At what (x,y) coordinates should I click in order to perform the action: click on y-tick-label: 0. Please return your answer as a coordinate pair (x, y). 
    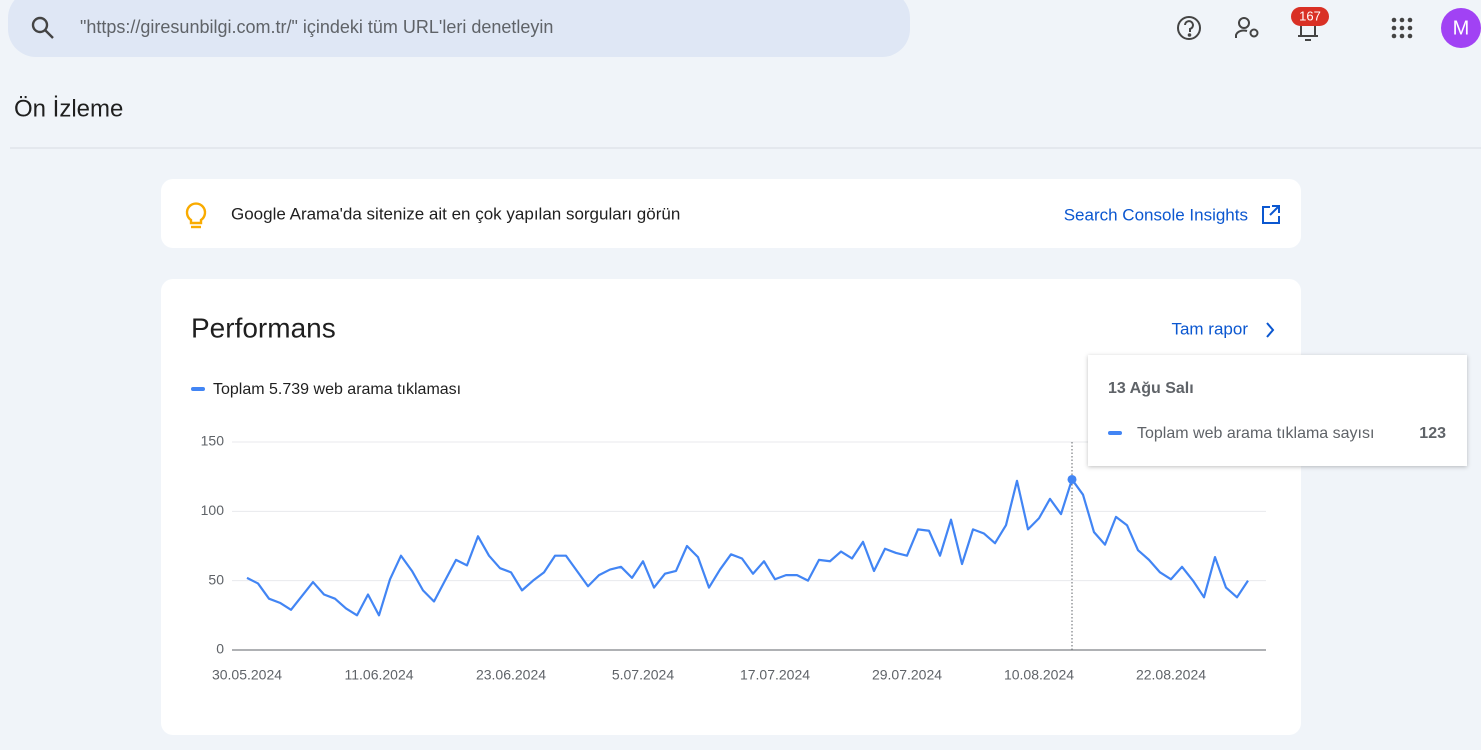
    Looking at the image, I should click on (220, 649).